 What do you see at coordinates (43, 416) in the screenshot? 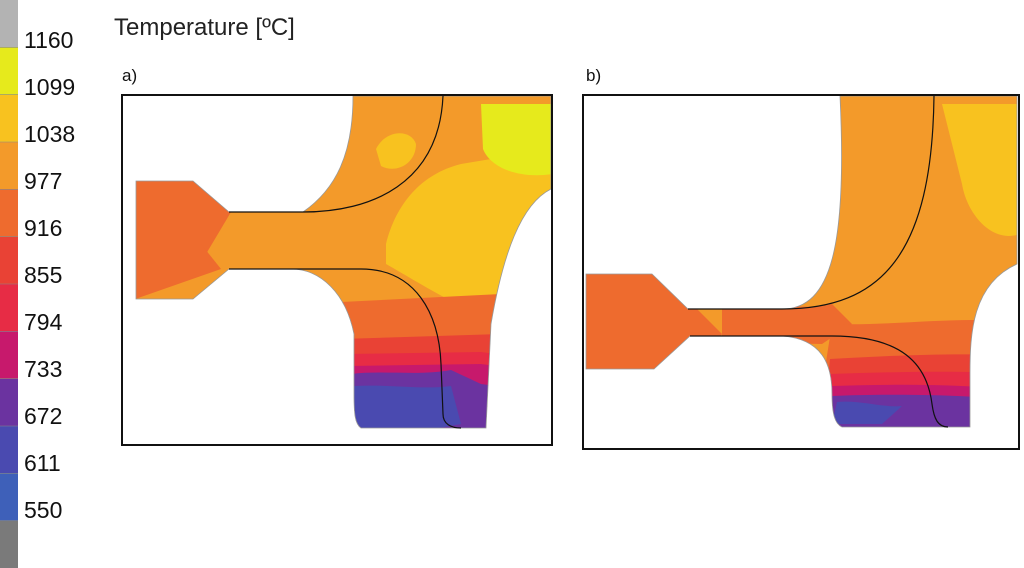
I see `scale-tick-672: 672` at bounding box center [43, 416].